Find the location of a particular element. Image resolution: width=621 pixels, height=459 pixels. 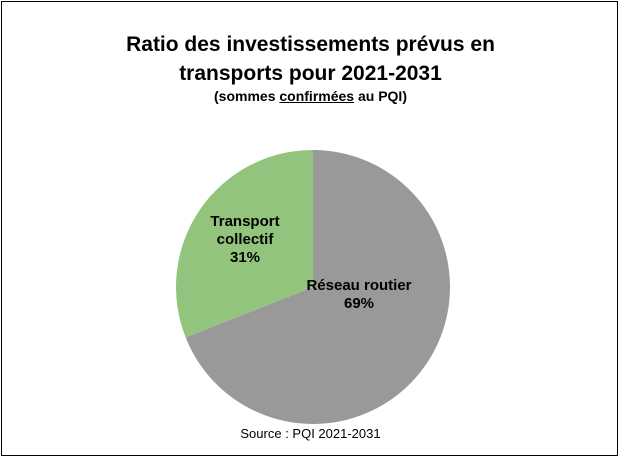

pie-data-label-line: 31% is located at coordinates (245, 257).